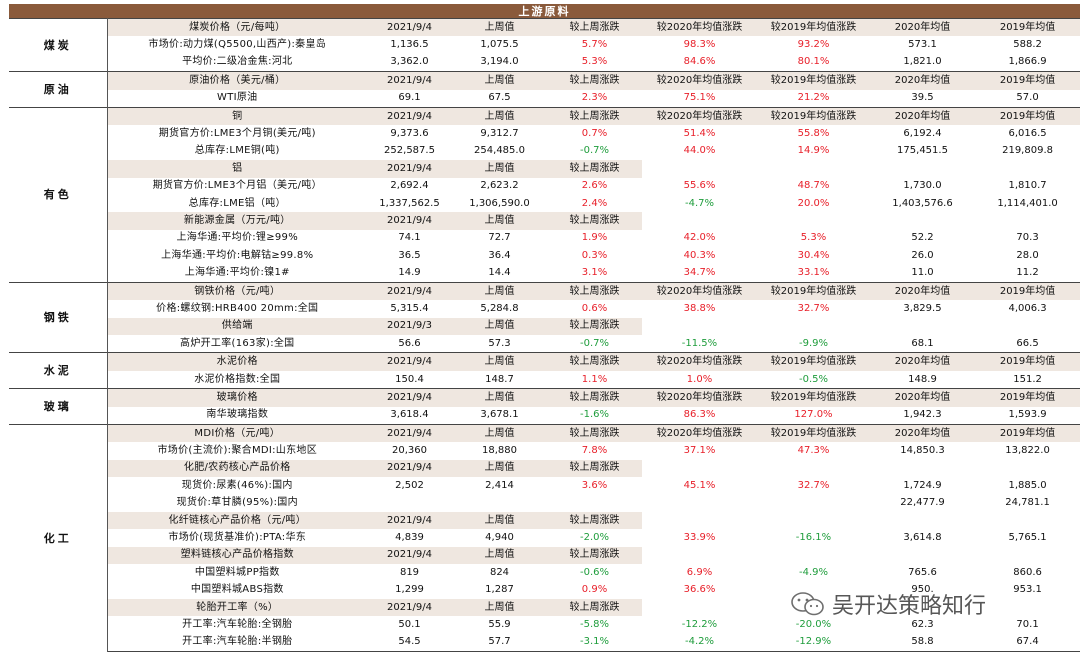 The height and width of the screenshot is (653, 1080). Describe the element at coordinates (237, 186) in the screenshot. I see `cell-label: 期货官方价:LME3个月铝（美元/吨）` at that location.